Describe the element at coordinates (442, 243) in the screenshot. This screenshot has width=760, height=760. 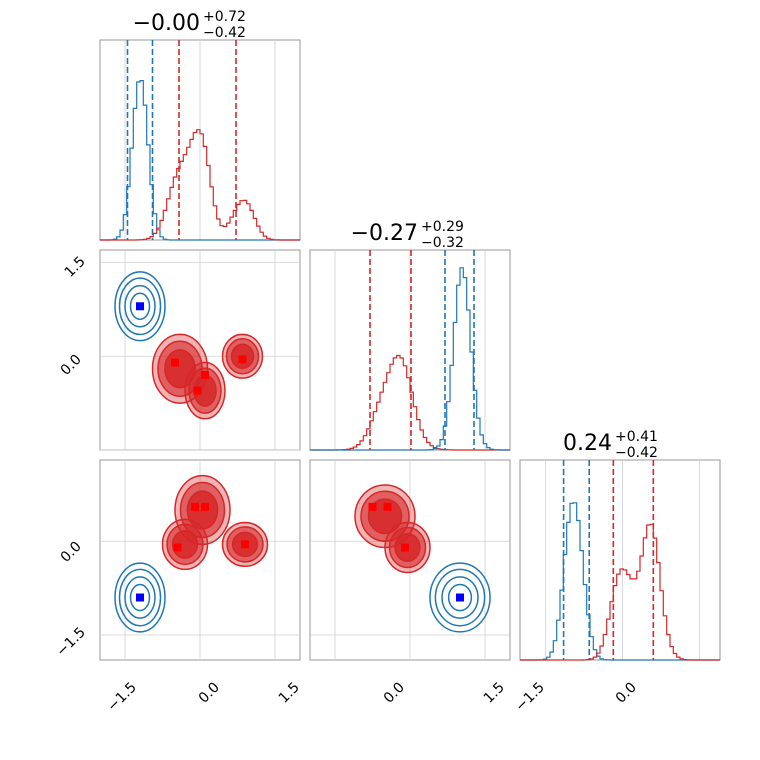
I see `title-lower: −0.32` at that location.